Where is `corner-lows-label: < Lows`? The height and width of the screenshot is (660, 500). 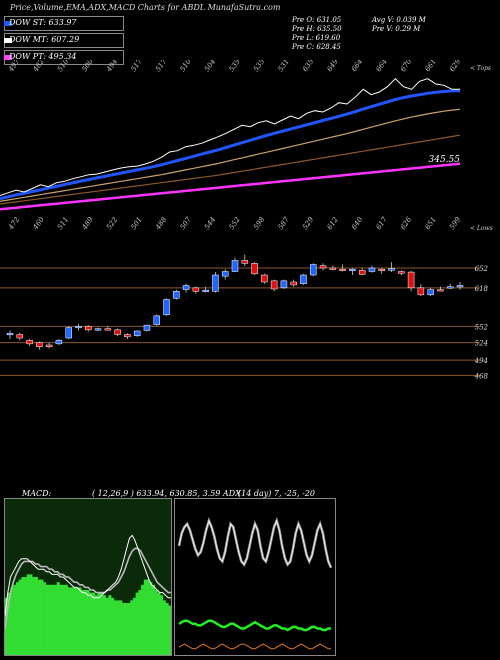 corner-lows-label: < Lows is located at coordinates (481, 228).